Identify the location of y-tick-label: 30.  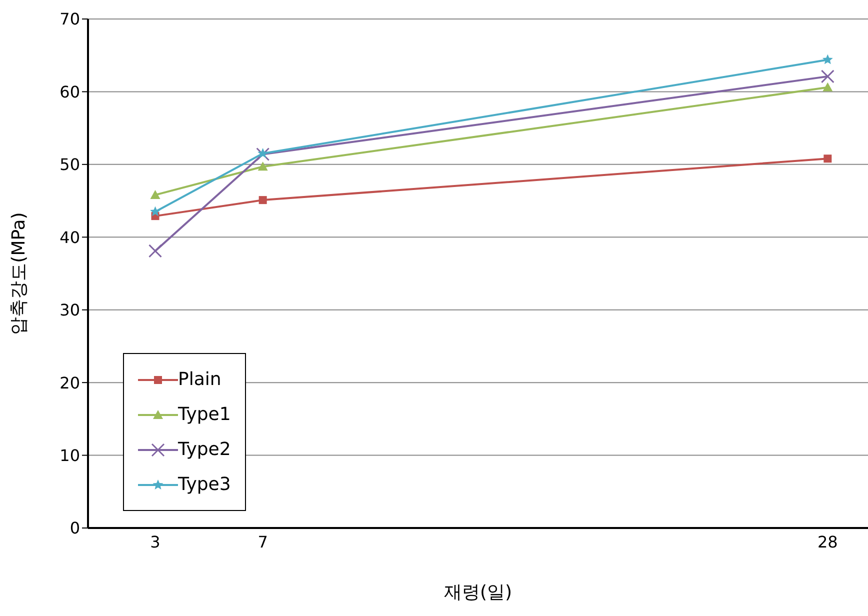
(70, 310).